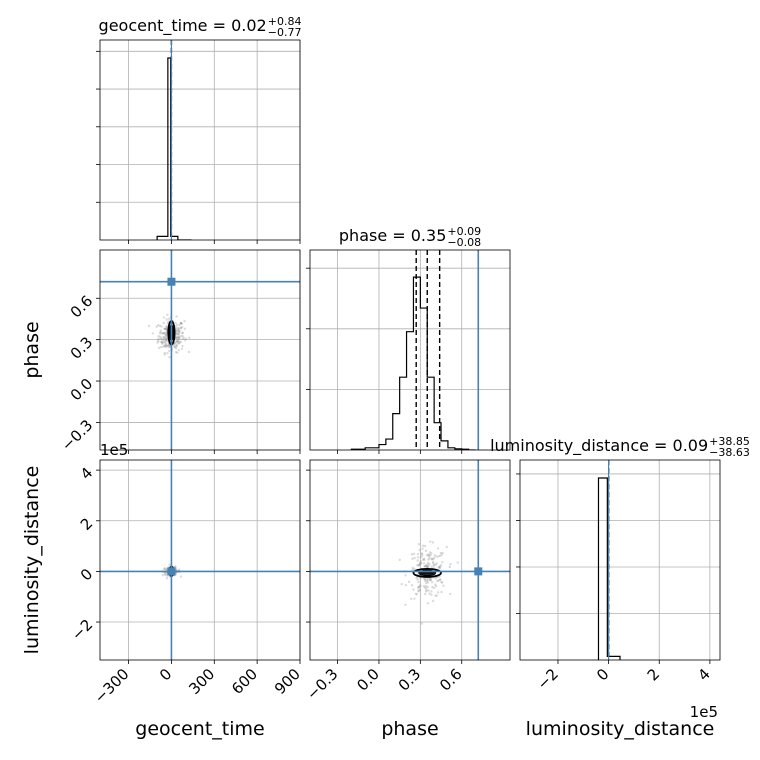 The image size is (760, 760). What do you see at coordinates (410, 560) in the screenshot?
I see `panel-ld-vs-phase-frame` at bounding box center [410, 560].